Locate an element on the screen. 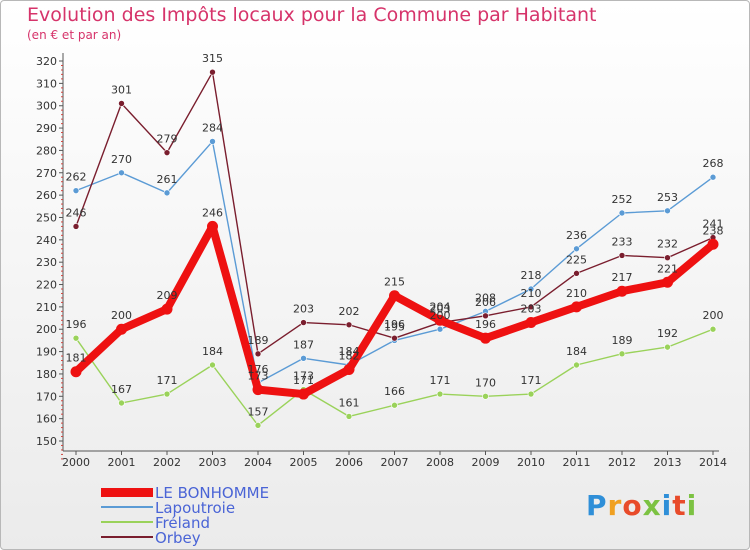  data-label: 209 is located at coordinates (167, 295).